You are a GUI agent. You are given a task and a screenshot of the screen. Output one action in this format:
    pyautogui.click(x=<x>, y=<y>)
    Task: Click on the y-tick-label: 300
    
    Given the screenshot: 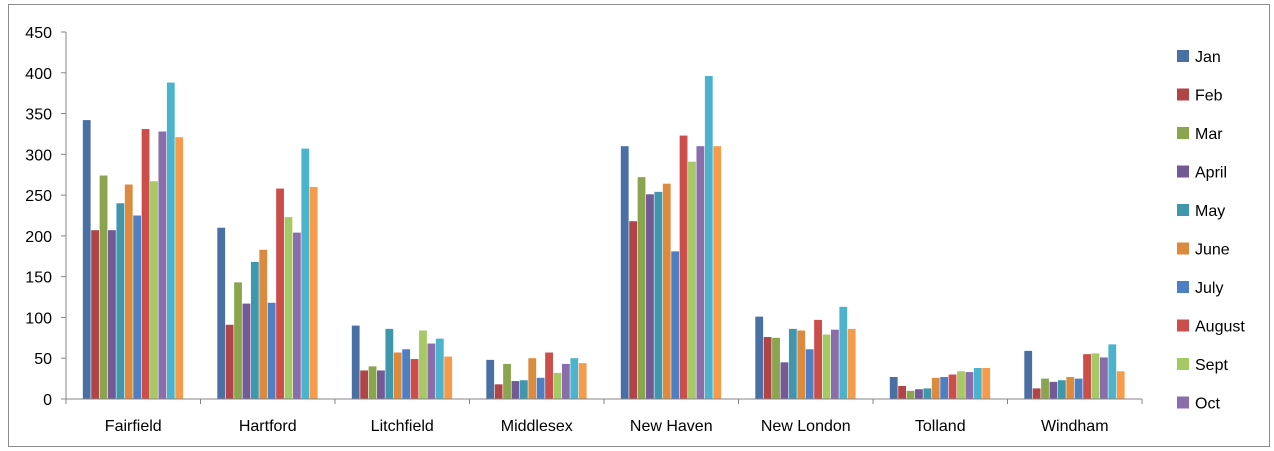 What is the action you would take?
    pyautogui.click(x=38, y=155)
    